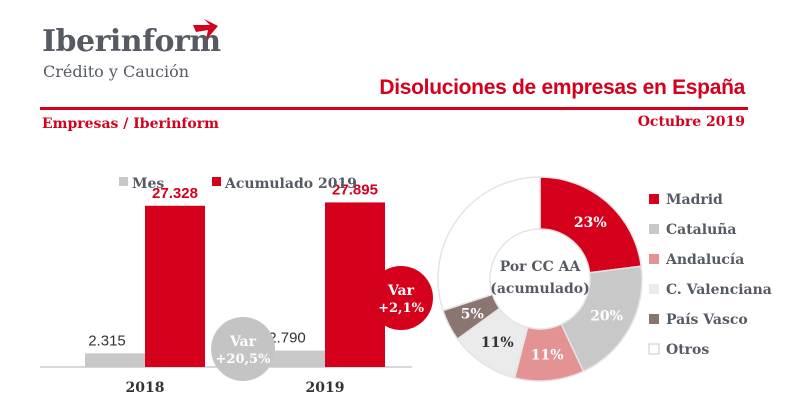 The height and width of the screenshot is (420, 790). What do you see at coordinates (704, 260) in the screenshot?
I see `legend-label-andaluc-a: Andalucía` at bounding box center [704, 260].